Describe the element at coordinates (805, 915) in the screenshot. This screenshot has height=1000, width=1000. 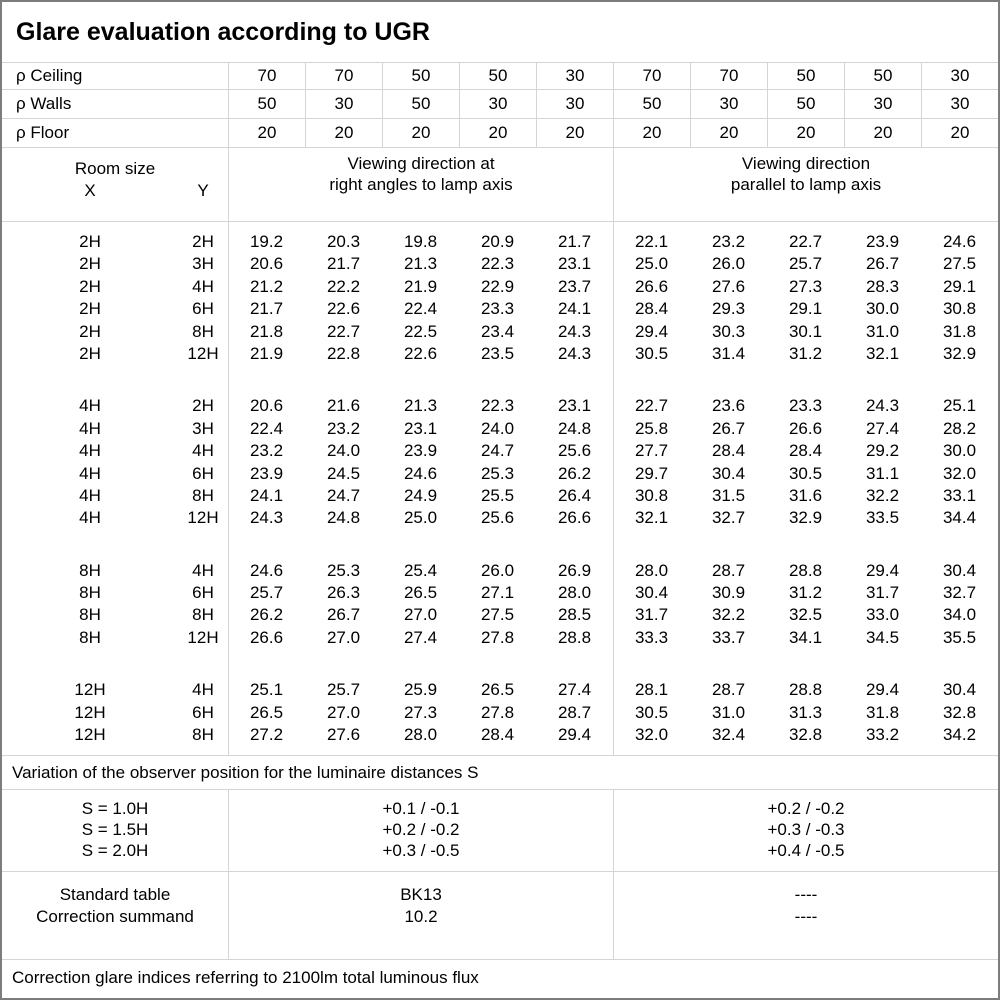
I see `standard-values-parallel: ---- ----` at that location.